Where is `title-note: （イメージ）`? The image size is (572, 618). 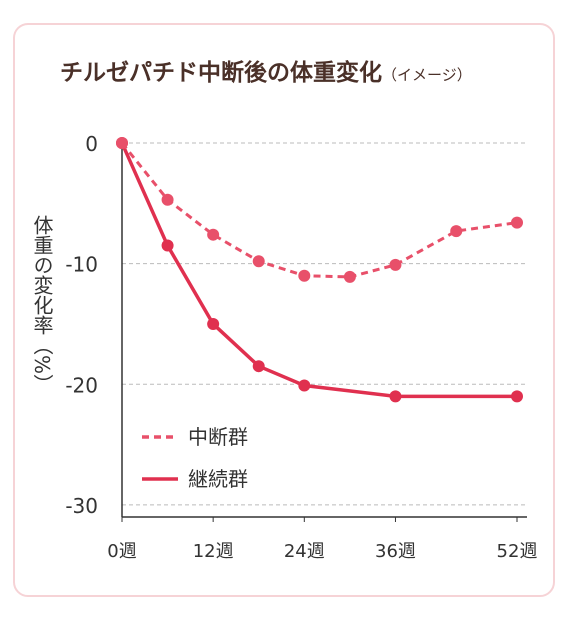
title-note: （イメージ） is located at coordinates (427, 75).